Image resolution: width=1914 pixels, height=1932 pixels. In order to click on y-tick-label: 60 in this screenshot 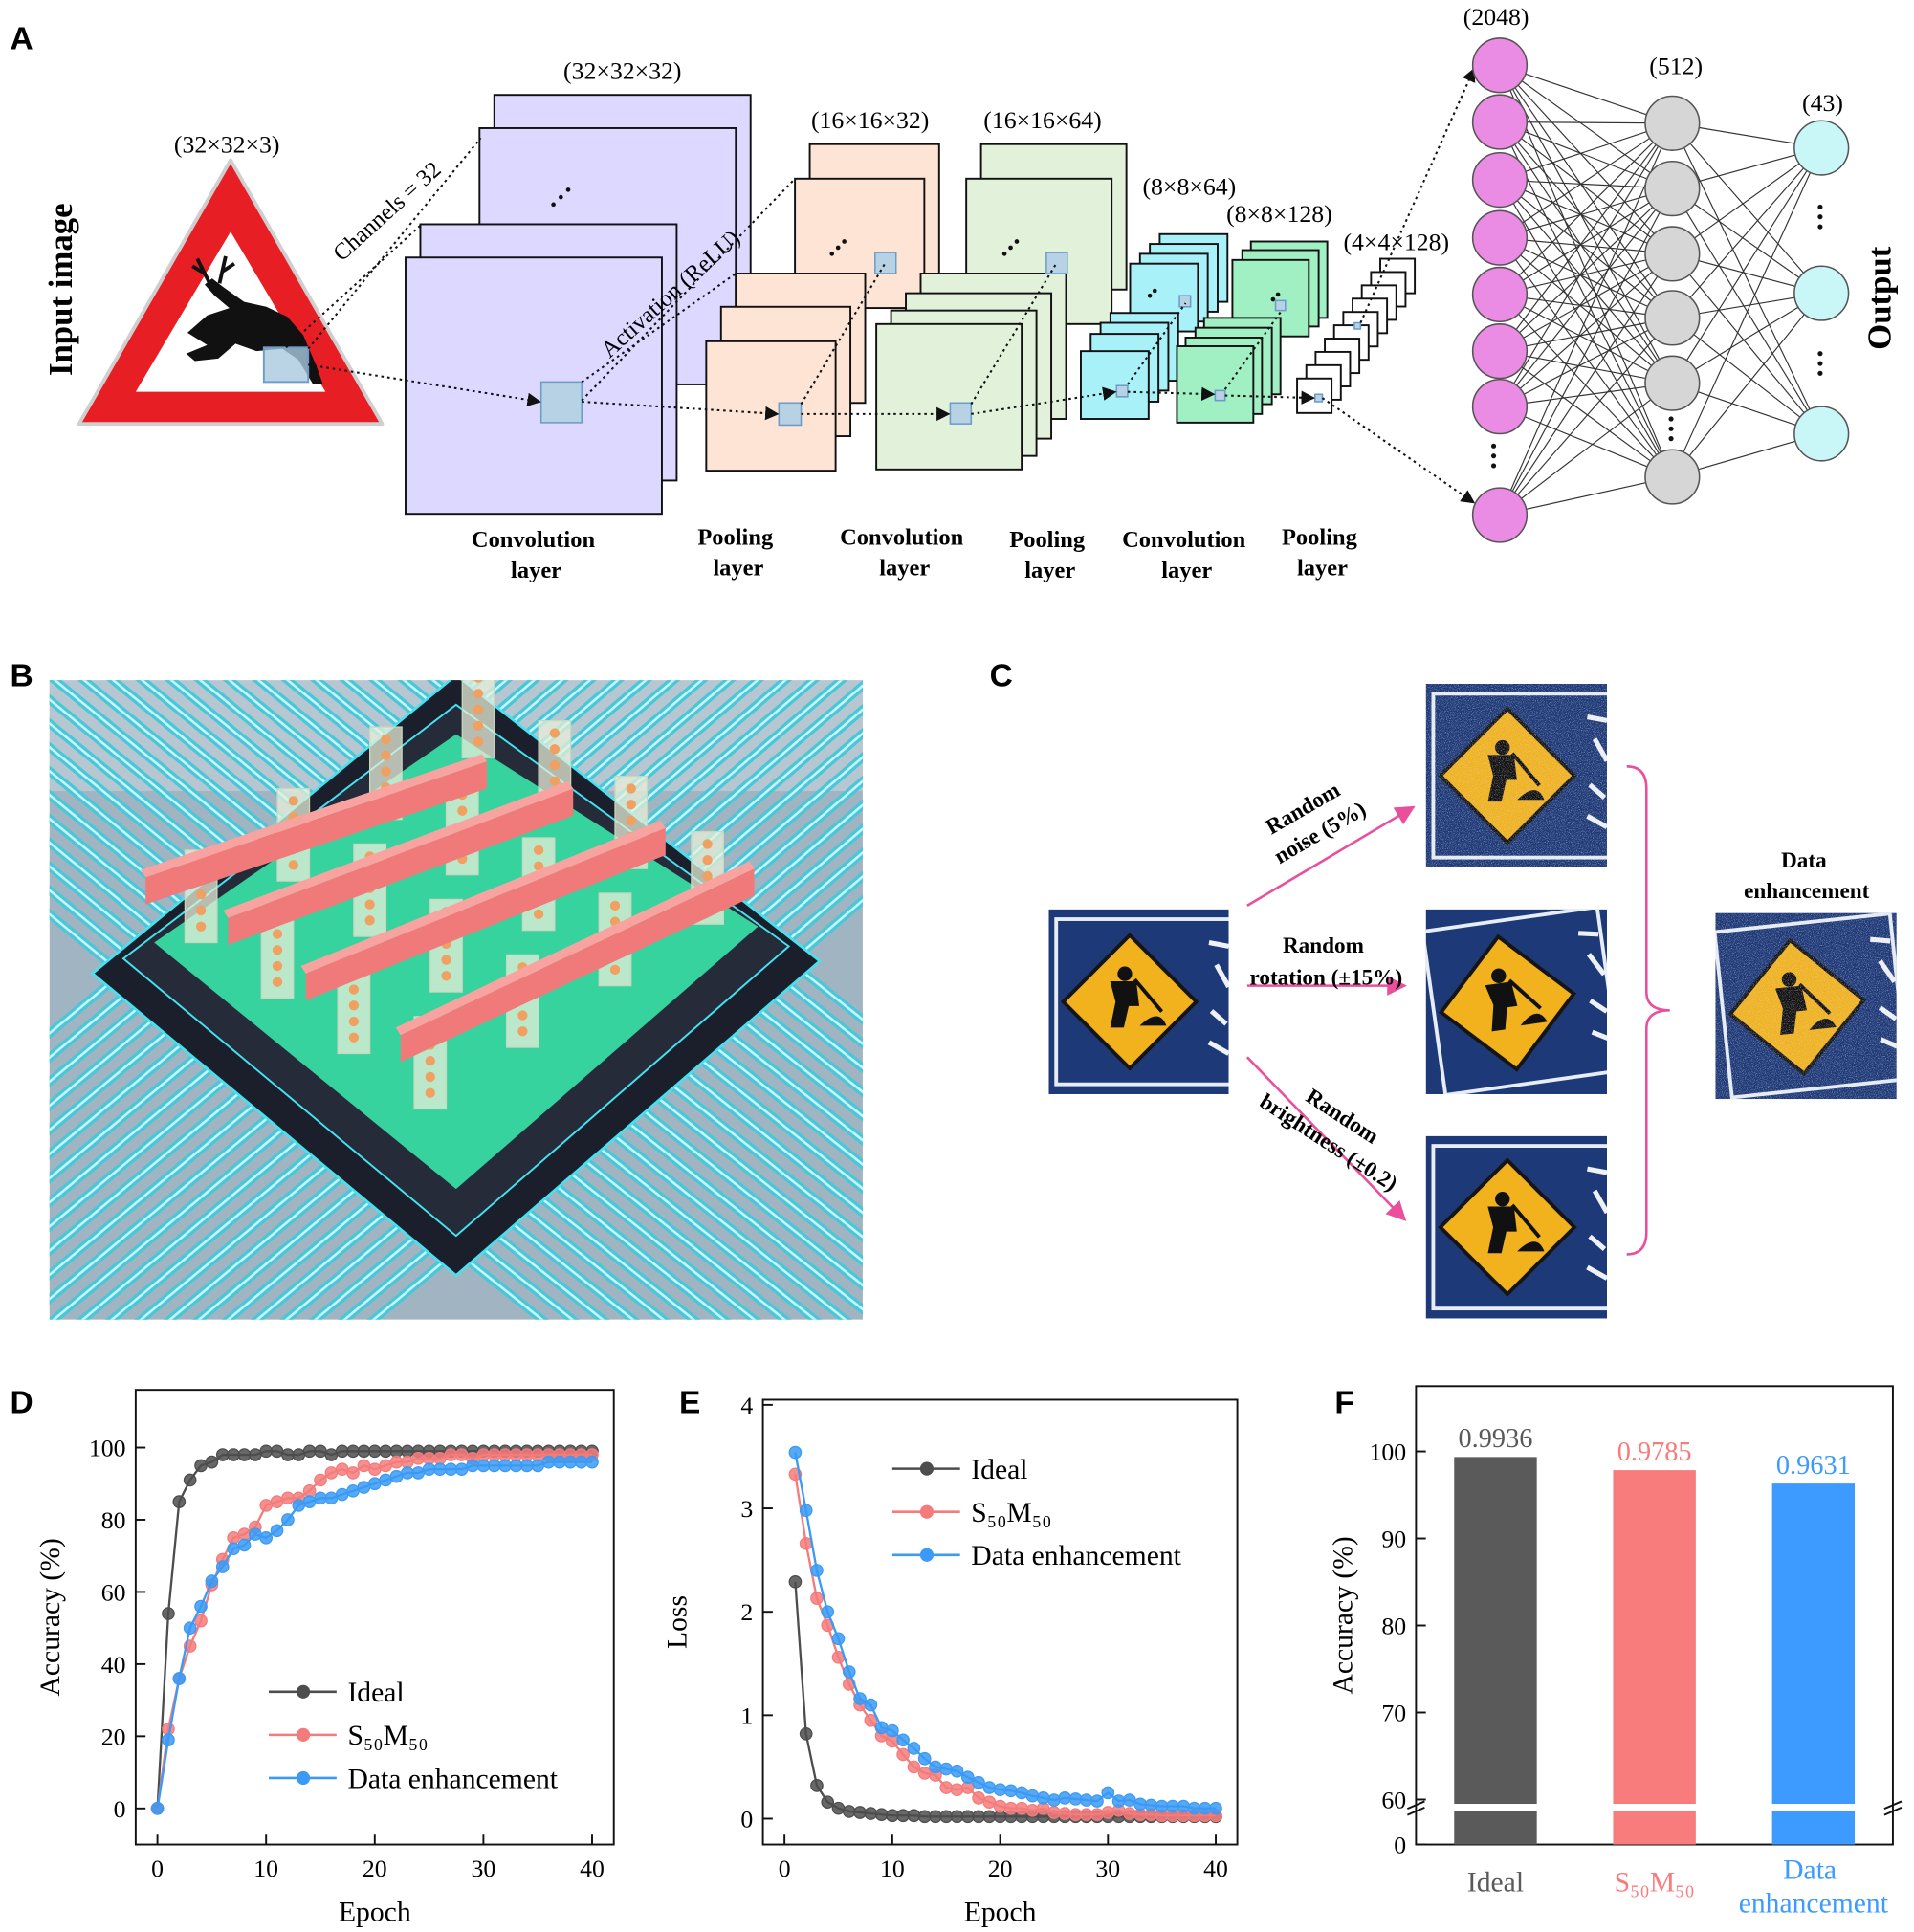, I will do `click(1393, 1799)`.